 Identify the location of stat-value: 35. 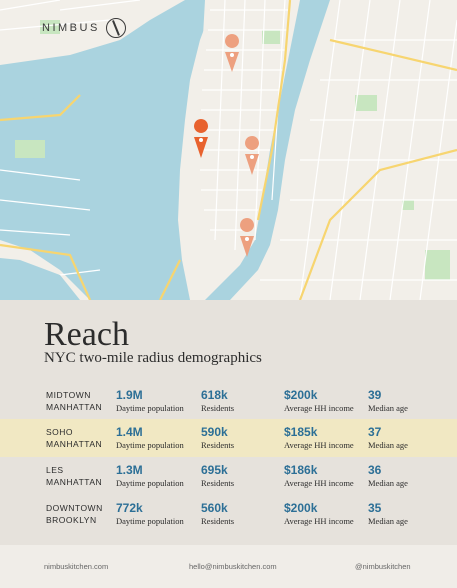
(375, 508).